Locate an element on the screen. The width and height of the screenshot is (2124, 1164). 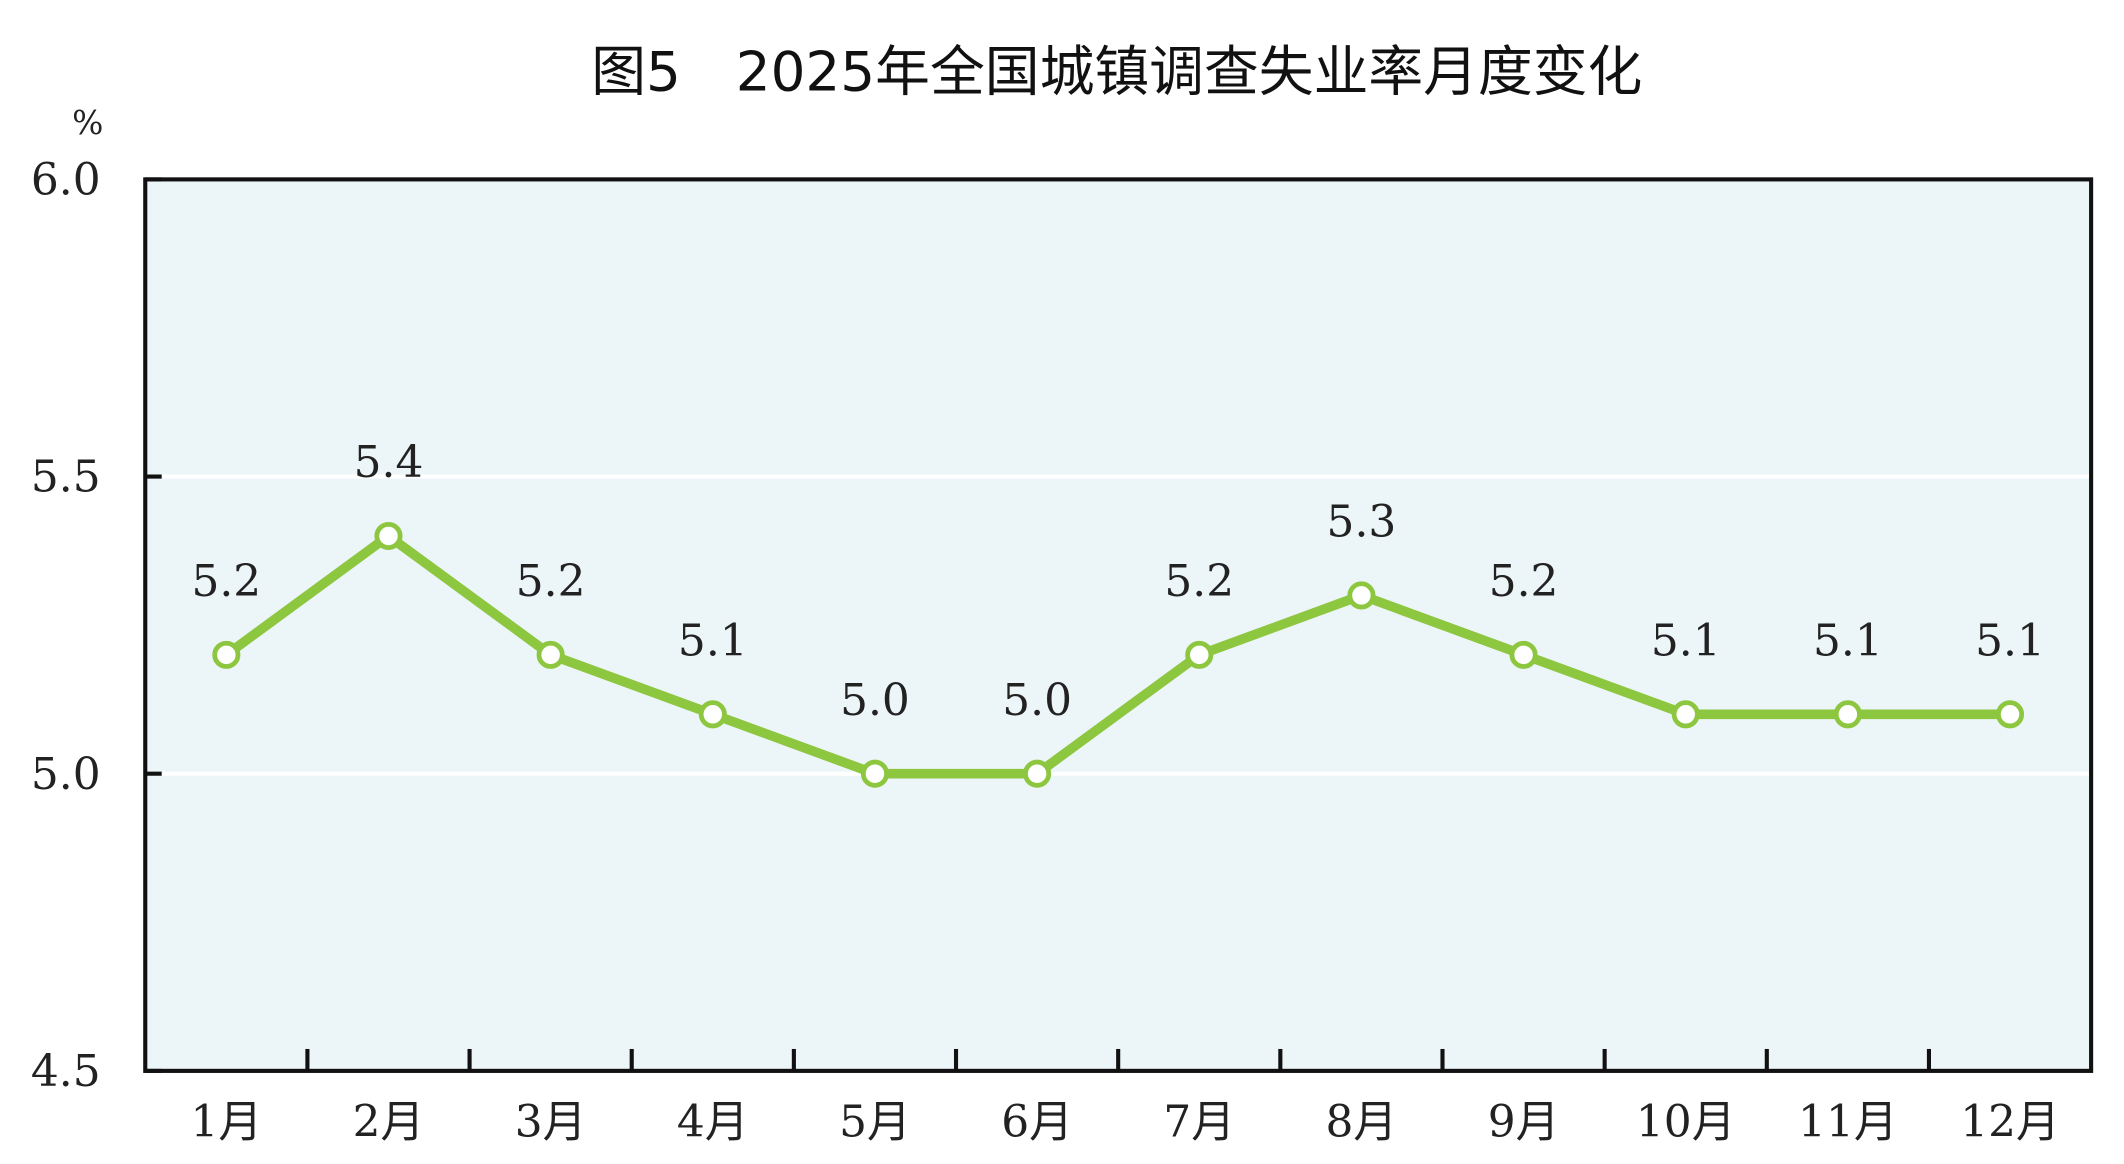
x-tick-label: 9月 is located at coordinates (1524, 1122).